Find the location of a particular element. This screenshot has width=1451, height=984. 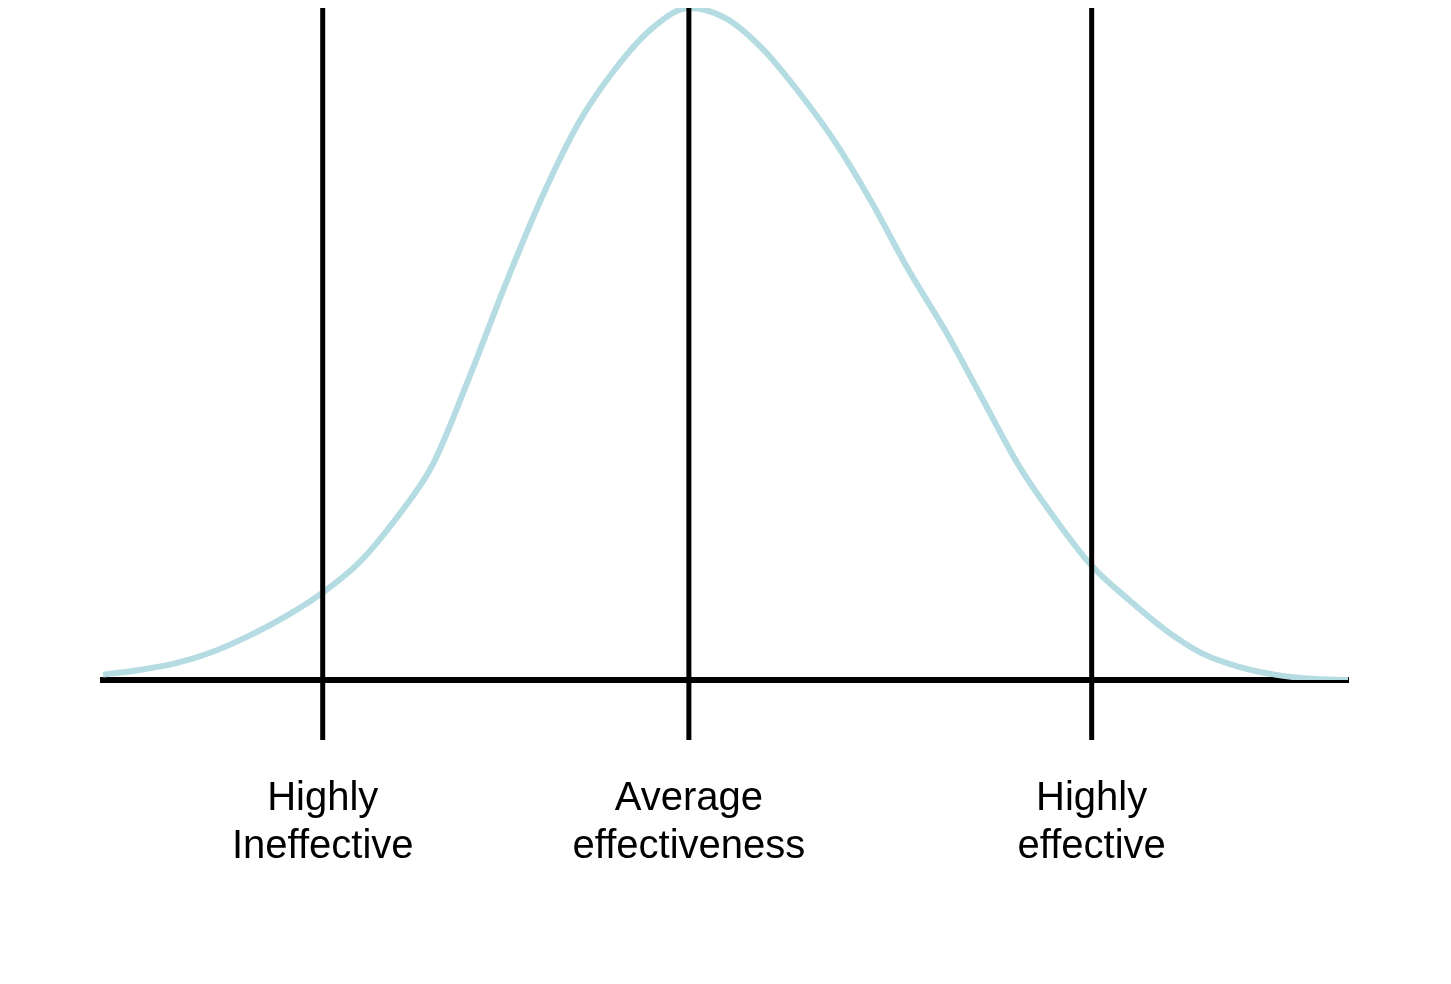

x-tick-label: Highly Ineffective is located at coordinates (322, 820).